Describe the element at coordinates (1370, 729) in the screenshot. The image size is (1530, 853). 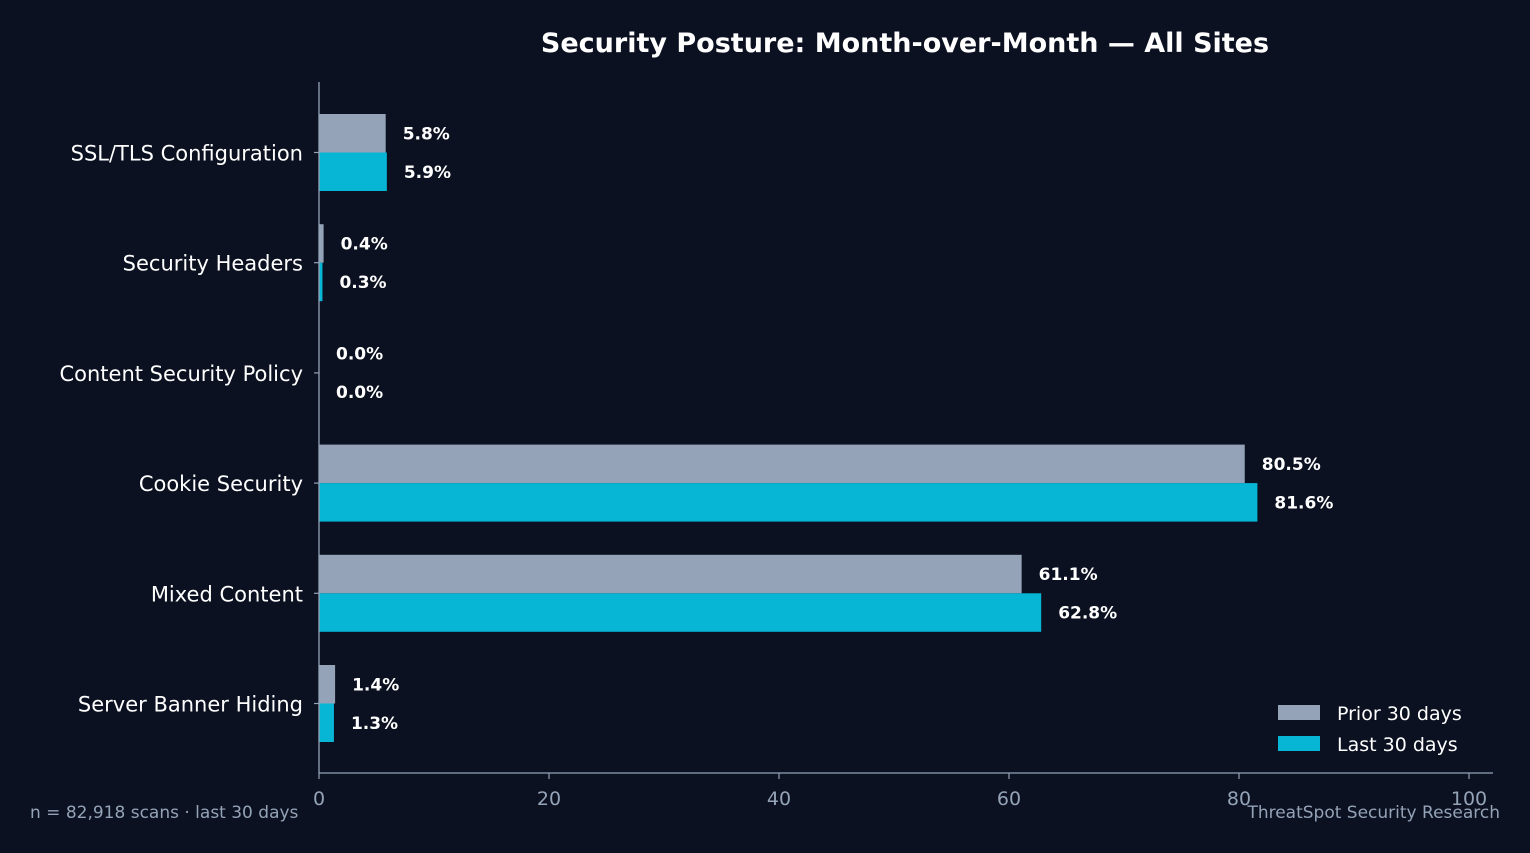
I see `legend: Prior 30 days Last 30 days` at that location.